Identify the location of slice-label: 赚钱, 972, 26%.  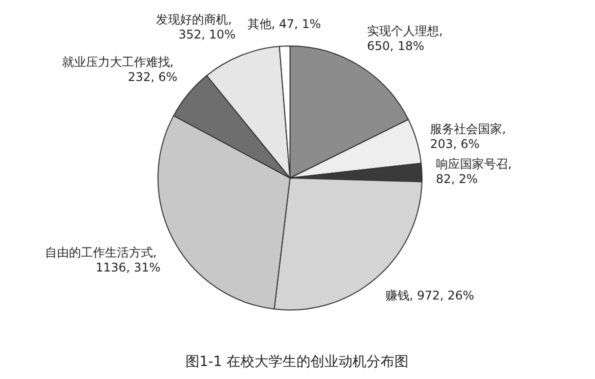
(429, 295).